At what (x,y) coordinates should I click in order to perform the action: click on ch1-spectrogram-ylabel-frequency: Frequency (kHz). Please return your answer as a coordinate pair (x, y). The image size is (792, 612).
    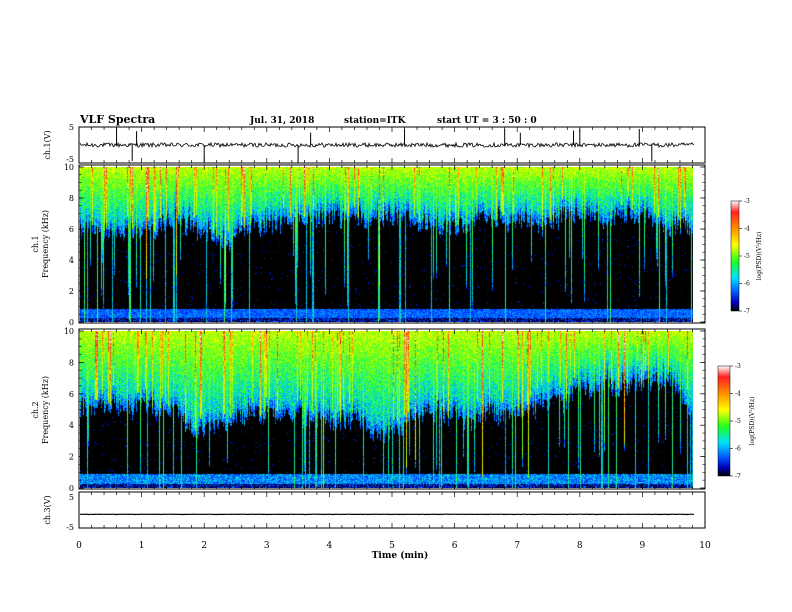
    Looking at the image, I should click on (45, 244).